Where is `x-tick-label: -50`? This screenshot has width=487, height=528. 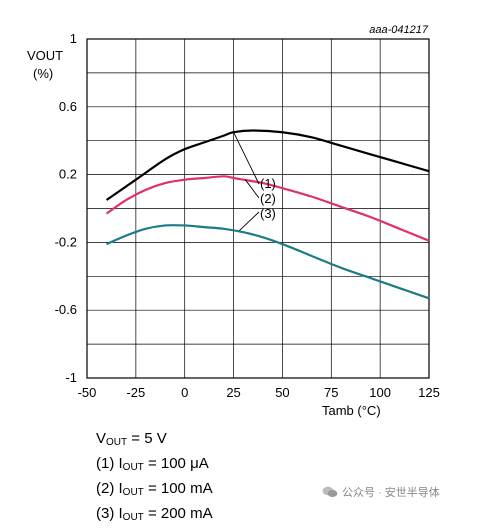
x-tick-label: -50 is located at coordinates (87, 392).